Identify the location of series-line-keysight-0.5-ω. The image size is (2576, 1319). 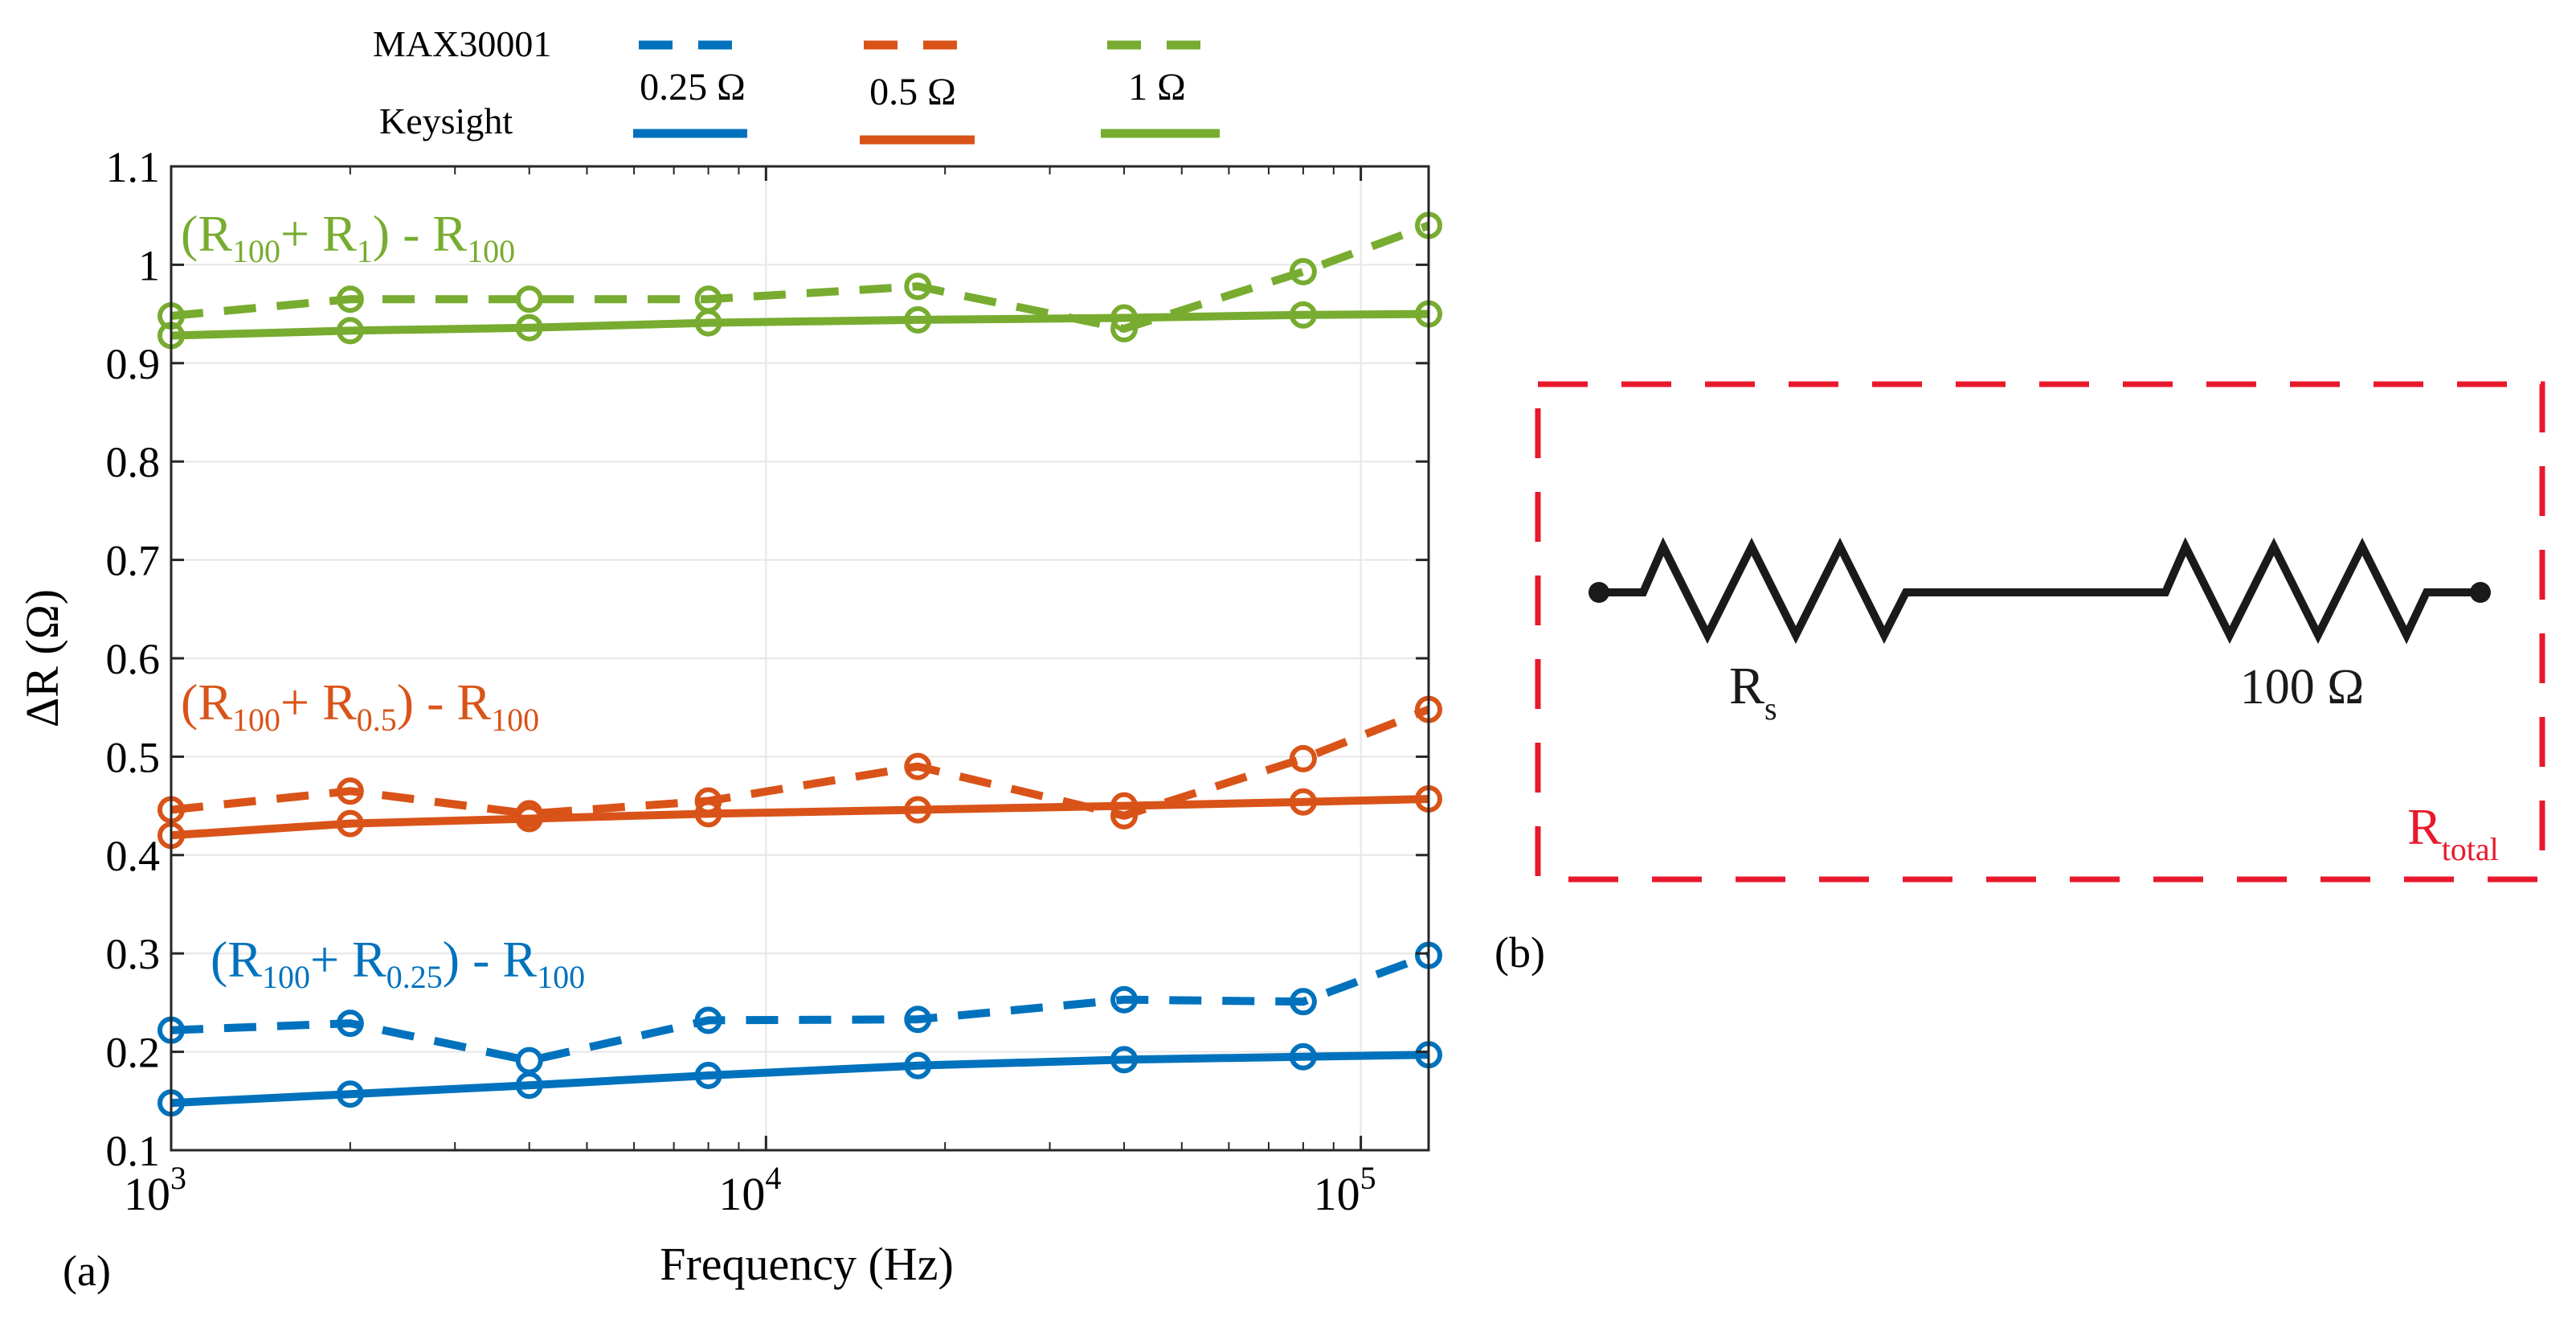
(799, 817).